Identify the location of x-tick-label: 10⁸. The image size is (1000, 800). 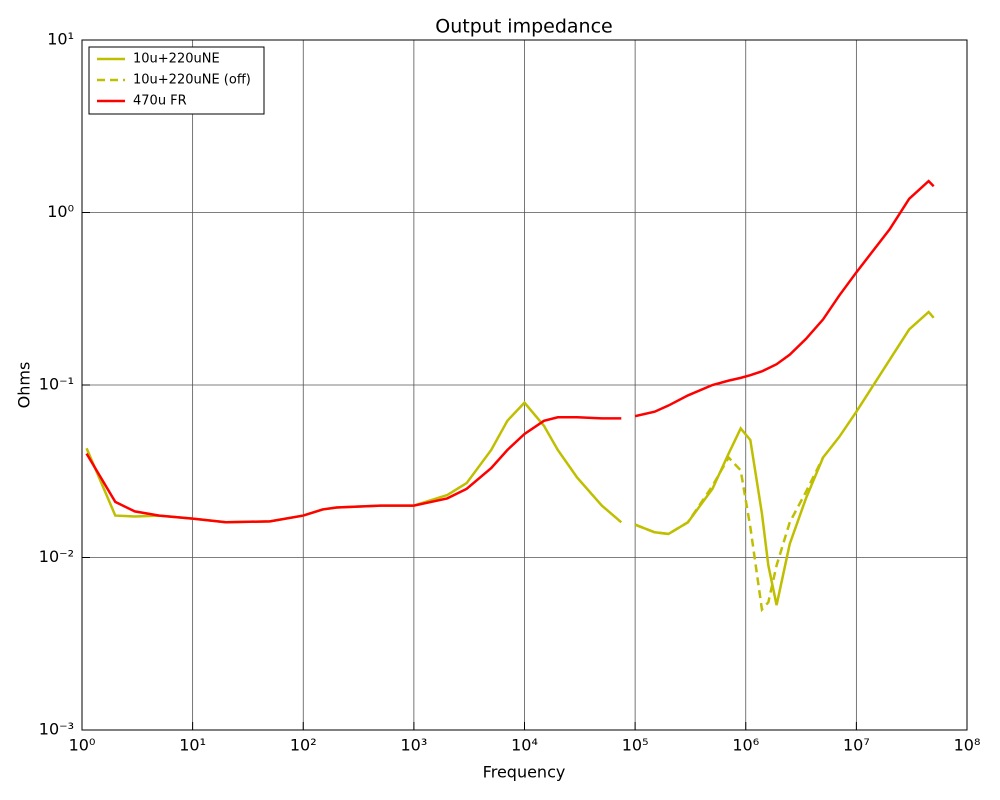
(967, 745).